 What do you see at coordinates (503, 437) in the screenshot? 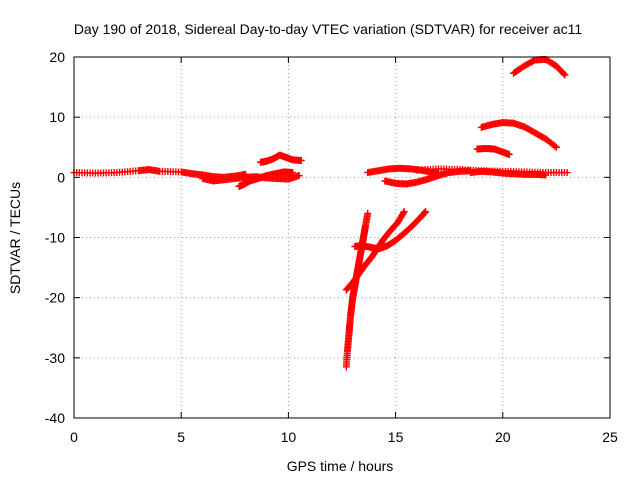
I see `x-tick-label: 20` at bounding box center [503, 437].